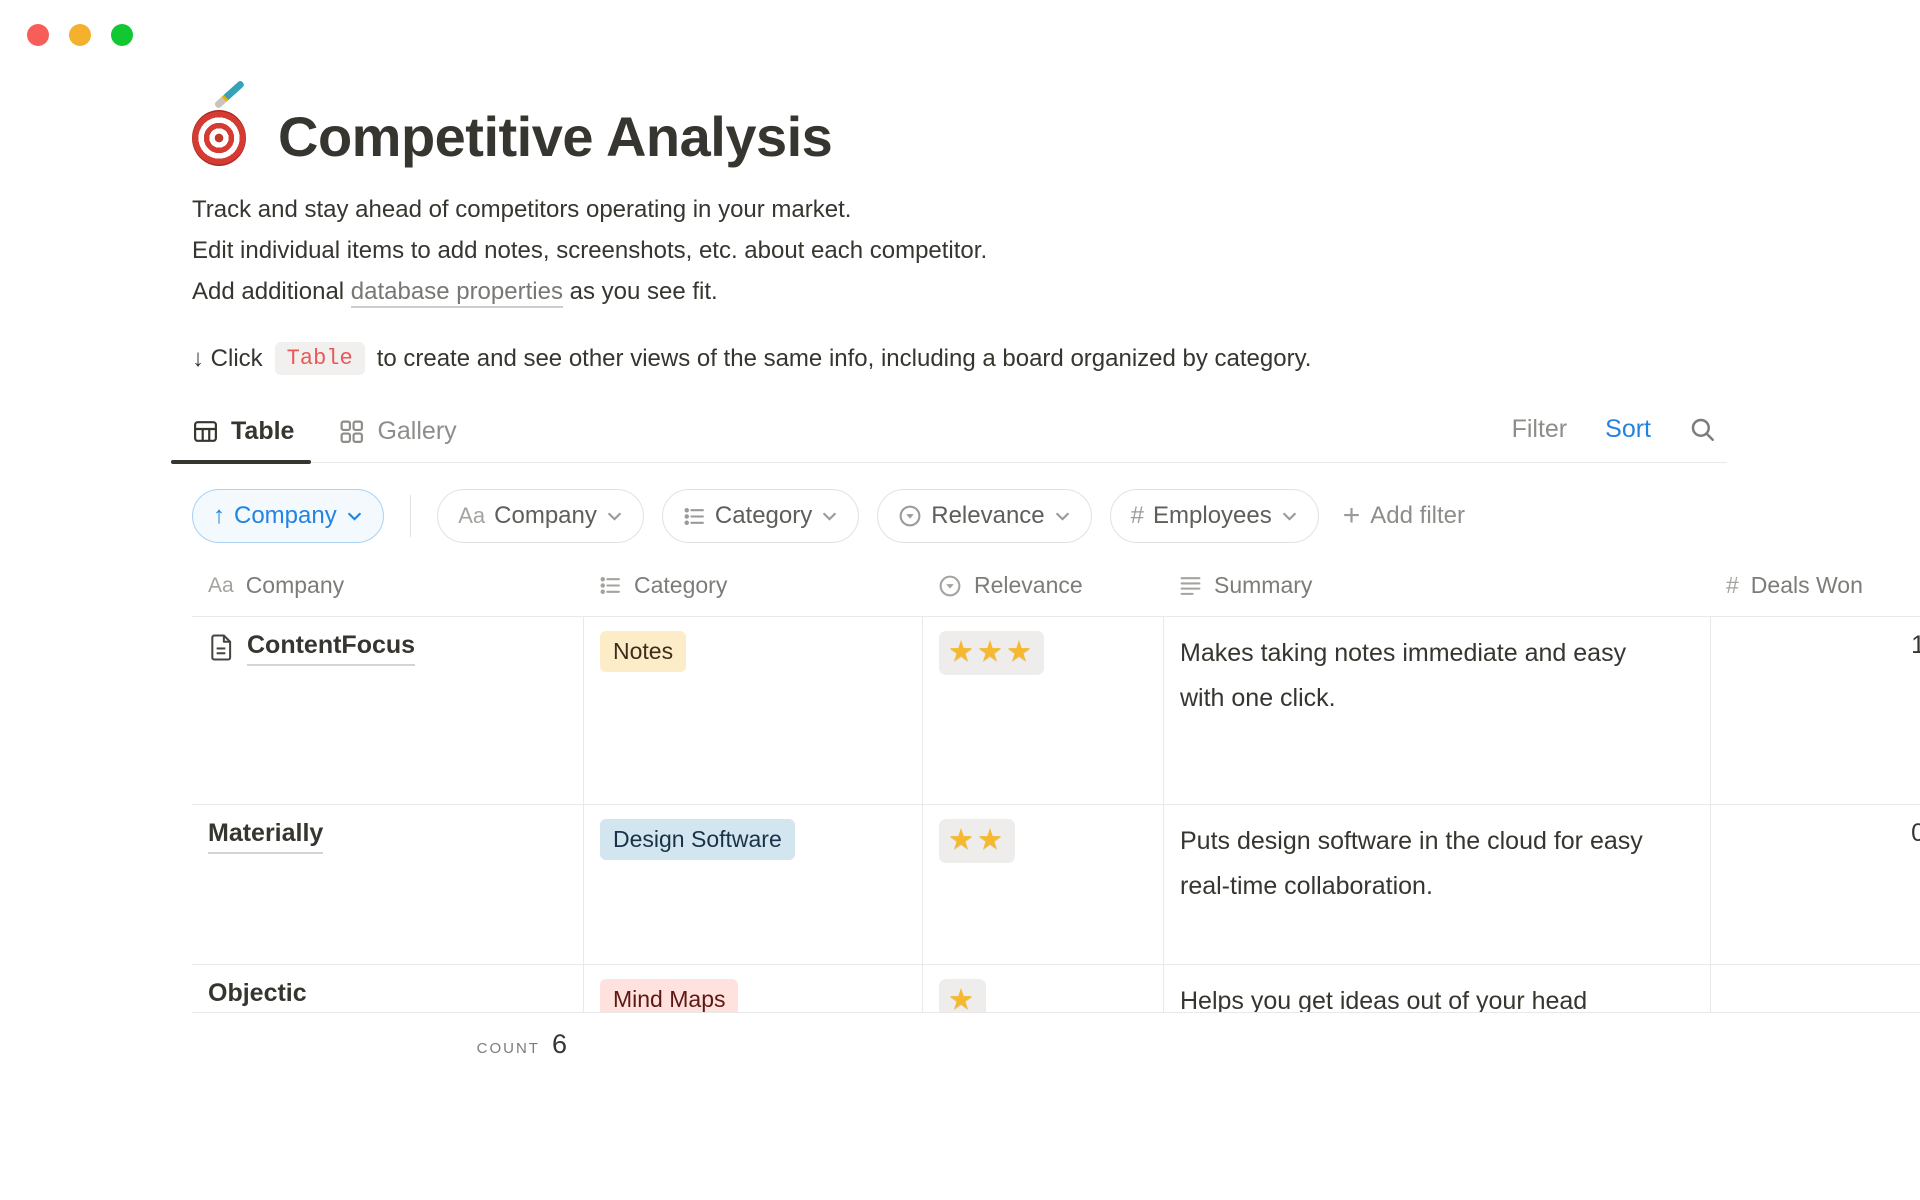 Image resolution: width=1920 pixels, height=1200 pixels. Describe the element at coordinates (313, 437) in the screenshot. I see `view-tabs: Table Gallery` at that location.